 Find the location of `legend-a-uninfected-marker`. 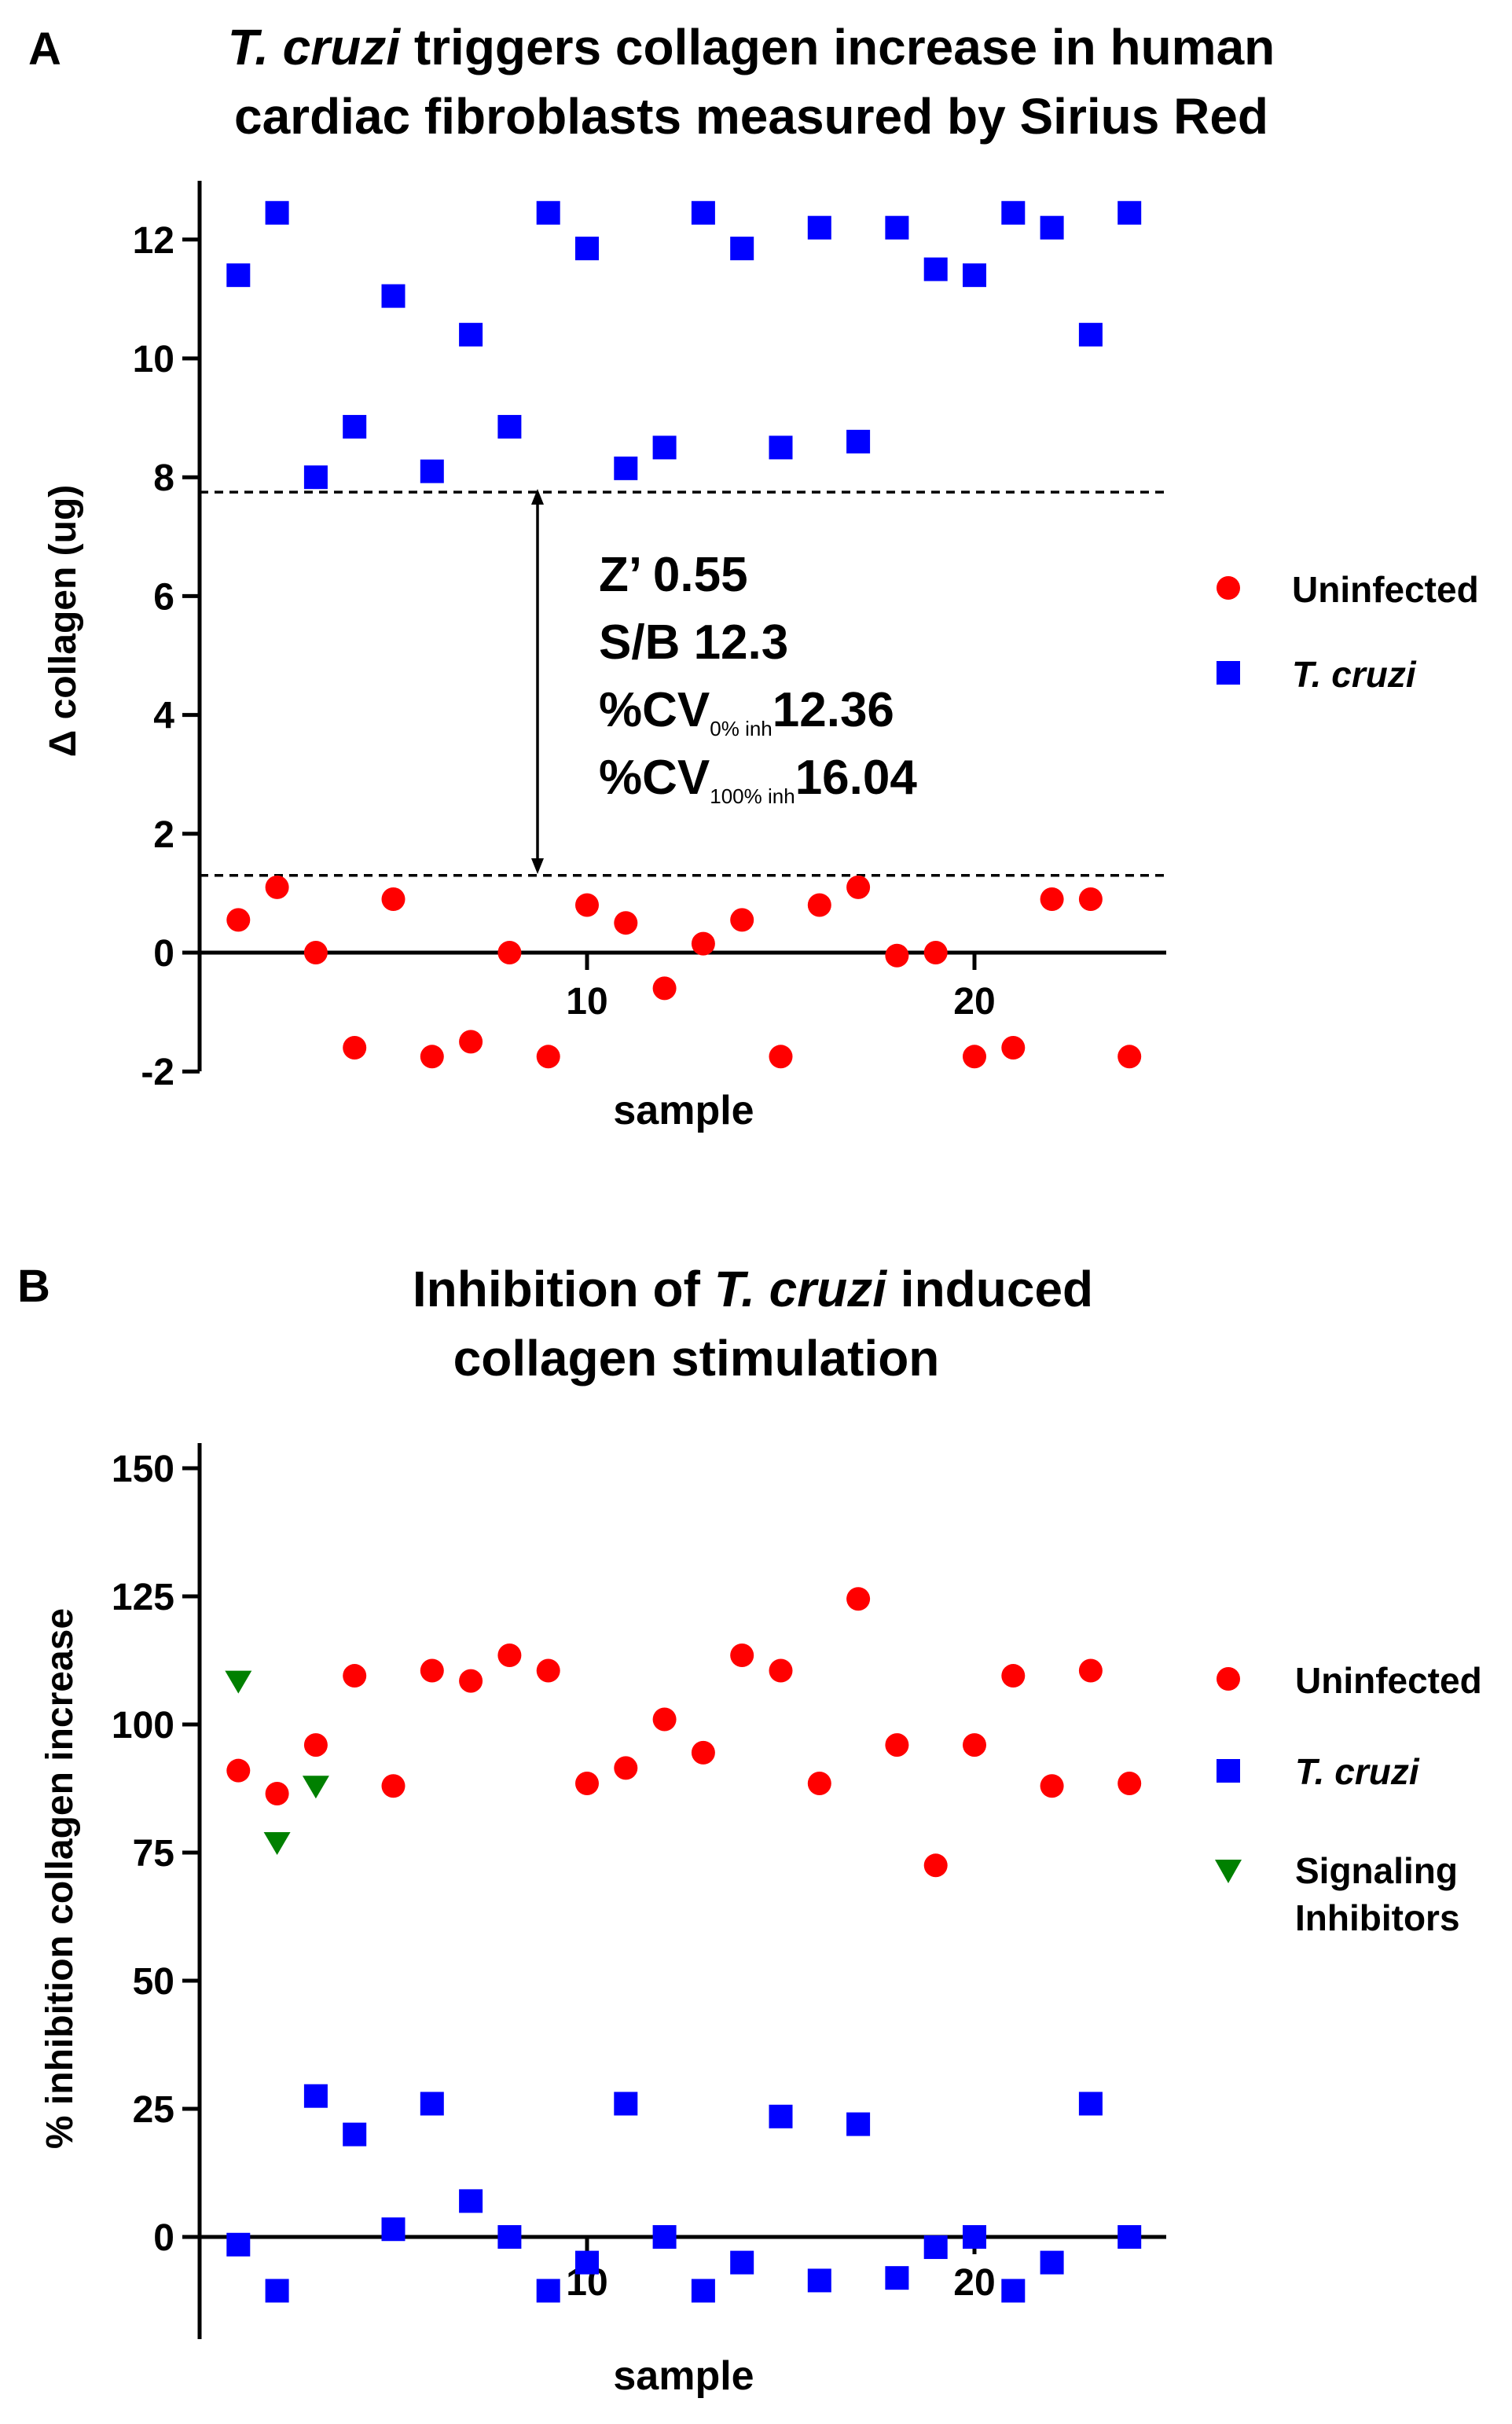

legend-a-uninfected-marker is located at coordinates (1228, 588).